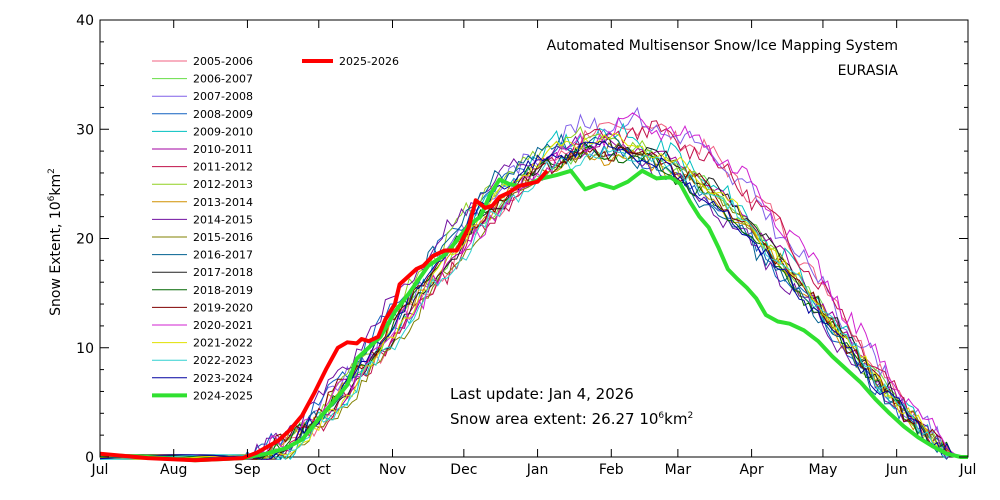 The height and width of the screenshot is (500, 1000). I want to click on legend-label-2005-2006: 2005-2006, so click(223, 61).